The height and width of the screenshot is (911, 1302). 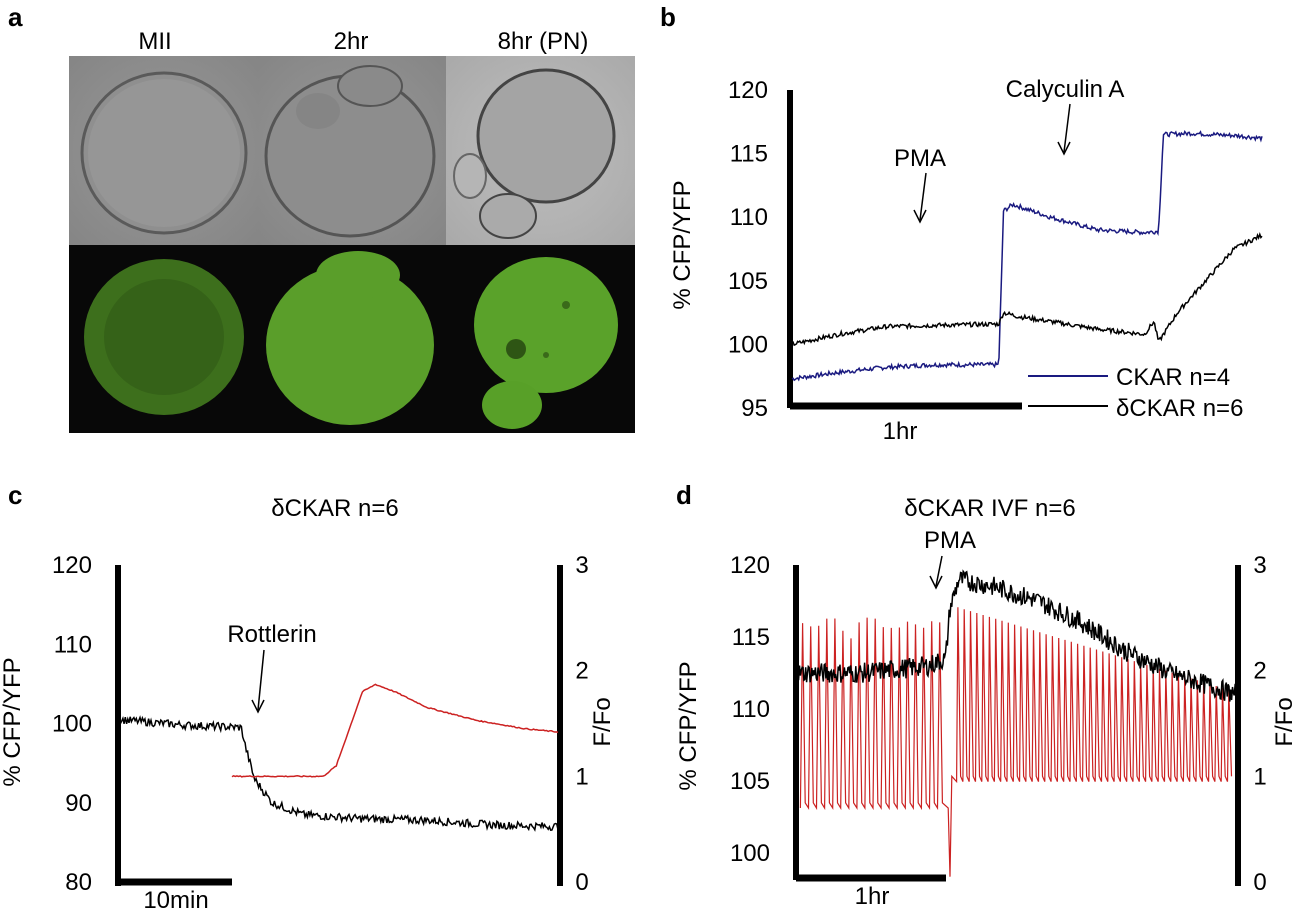 I want to click on chart-c-title: δCKAR n=6, so click(x=334, y=508).